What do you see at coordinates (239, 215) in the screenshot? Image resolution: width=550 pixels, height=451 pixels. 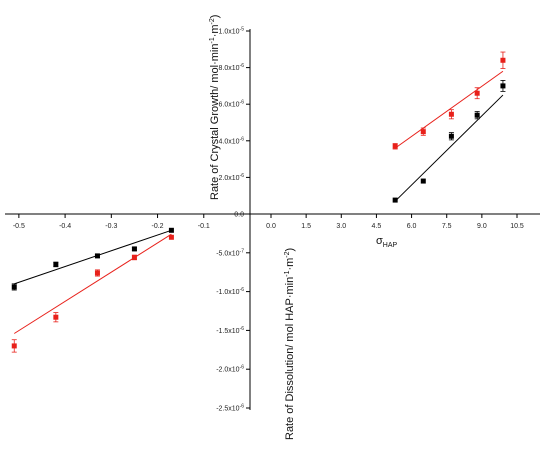 I see `y-tick-label: 0.0` at bounding box center [239, 215].